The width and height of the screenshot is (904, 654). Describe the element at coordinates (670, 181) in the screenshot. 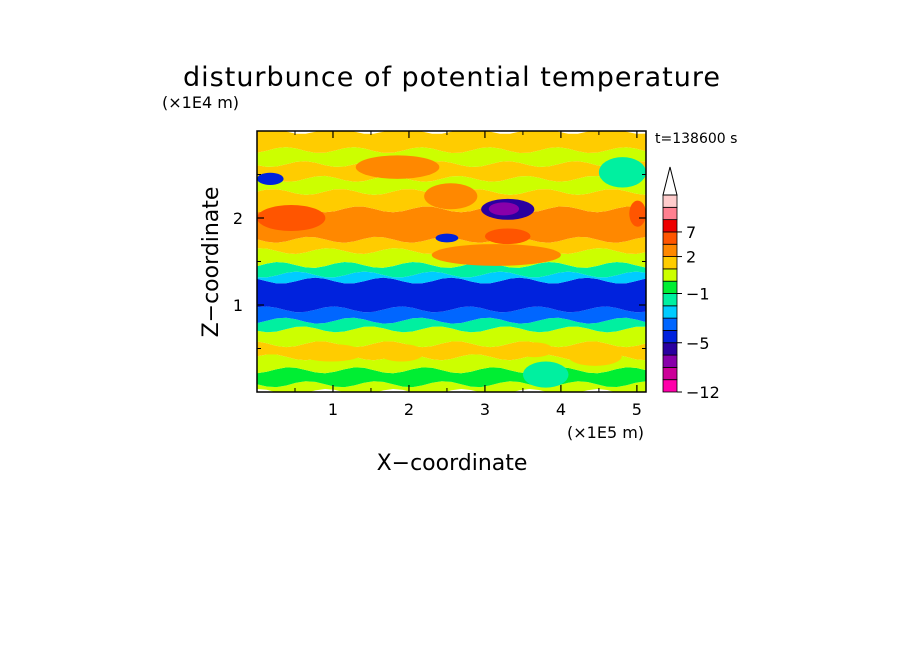

I see `colorbar-extend-arrow` at that location.